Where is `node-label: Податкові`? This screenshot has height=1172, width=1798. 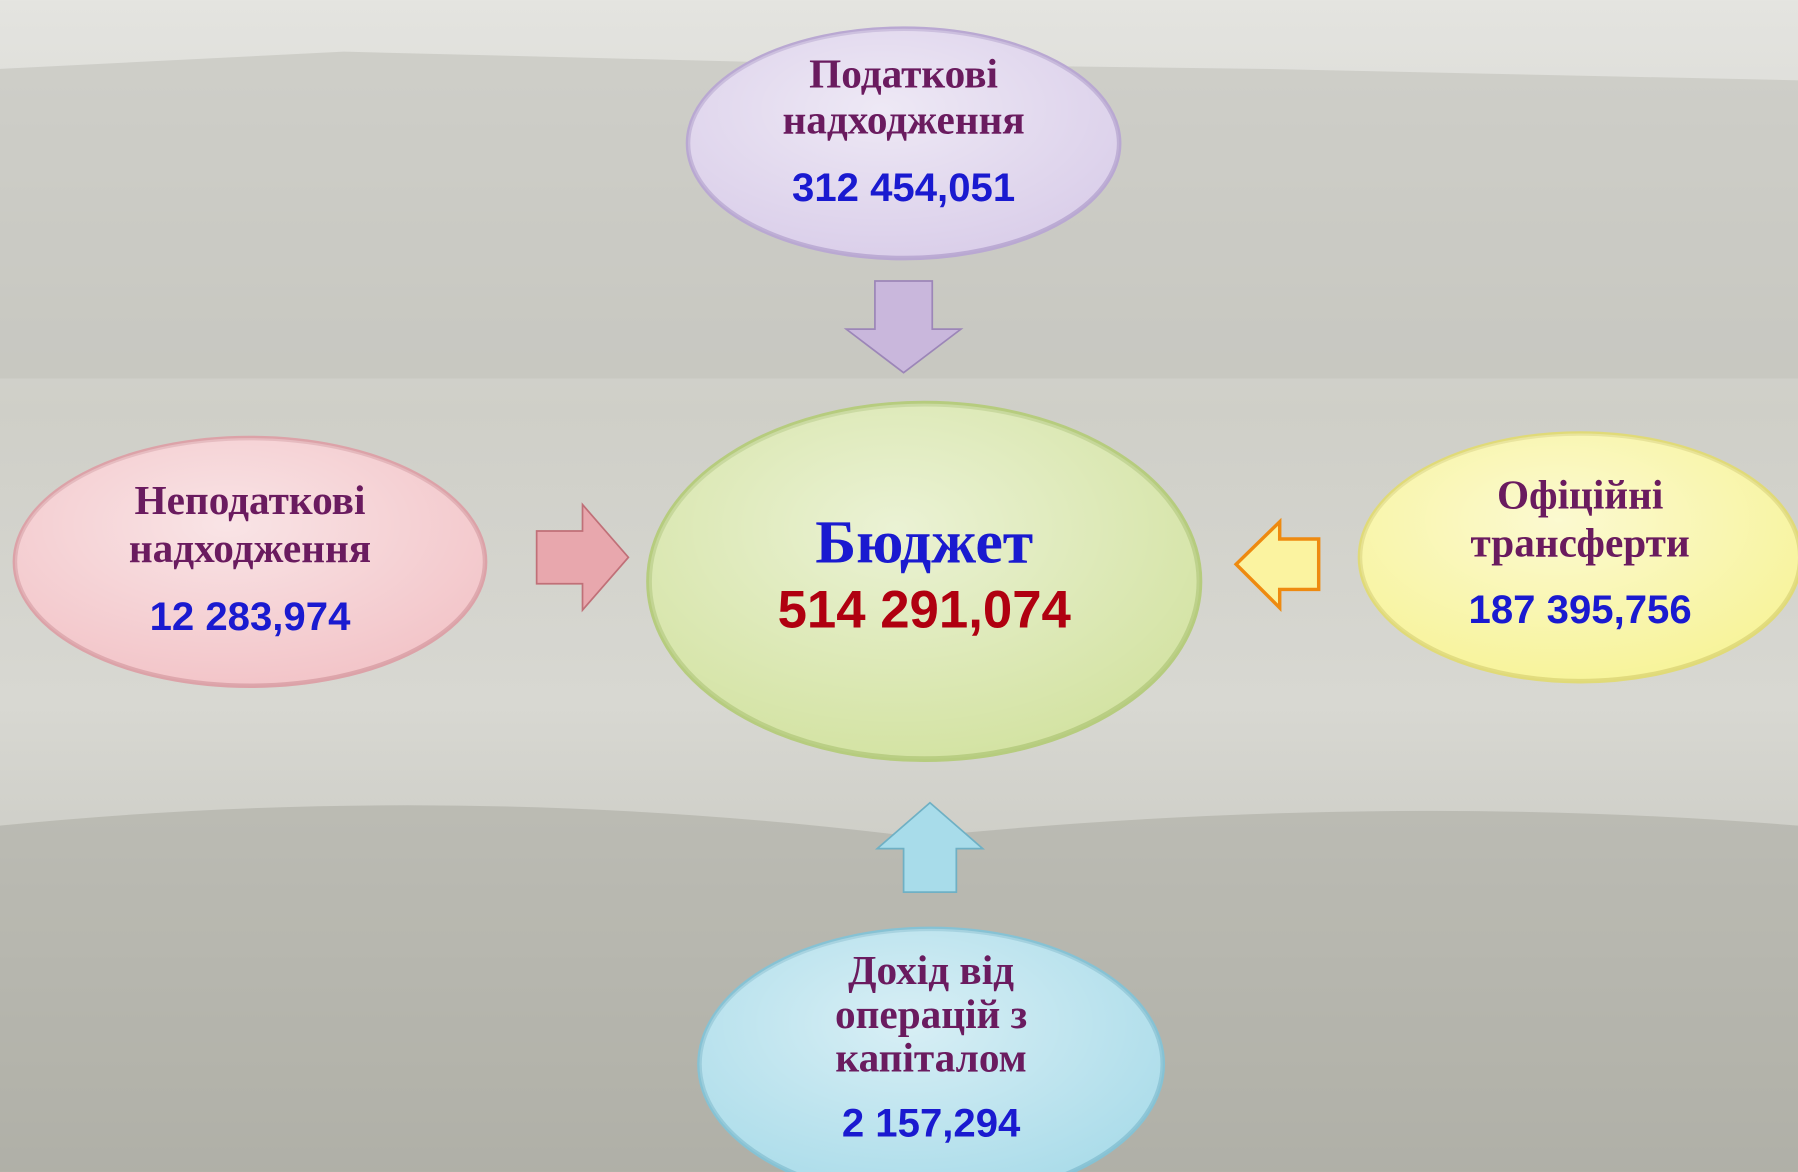
node-label: Податкові is located at coordinates (903, 73).